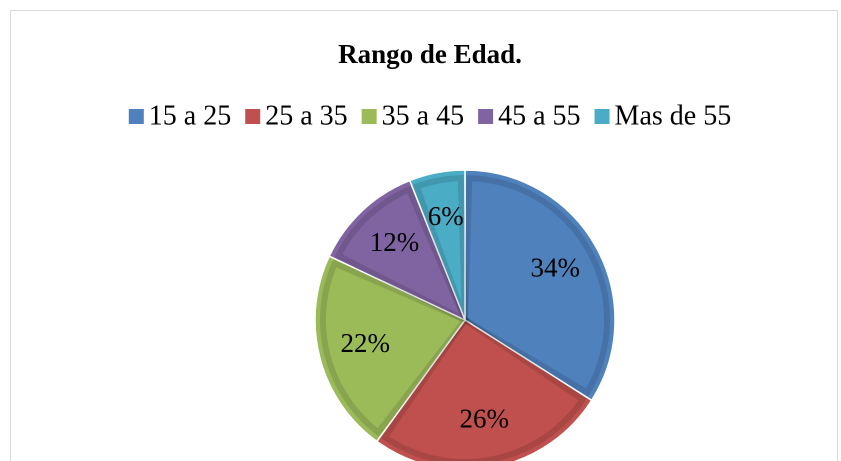 Image resolution: width=841 pixels, height=461 pixels. I want to click on data-label: 26%, so click(485, 418).